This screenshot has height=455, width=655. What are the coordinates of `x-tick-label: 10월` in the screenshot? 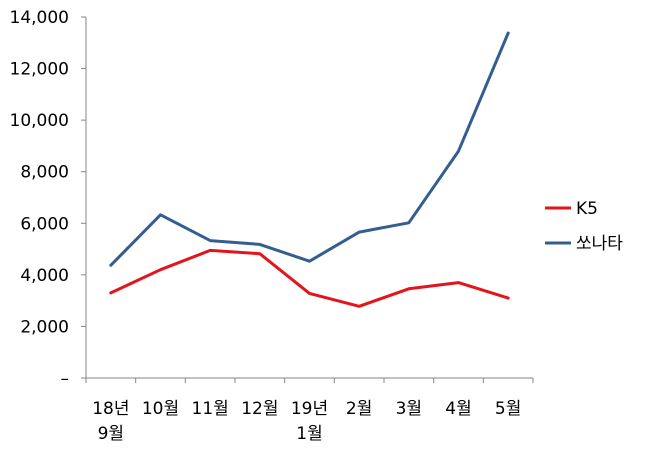 It's located at (160, 409).